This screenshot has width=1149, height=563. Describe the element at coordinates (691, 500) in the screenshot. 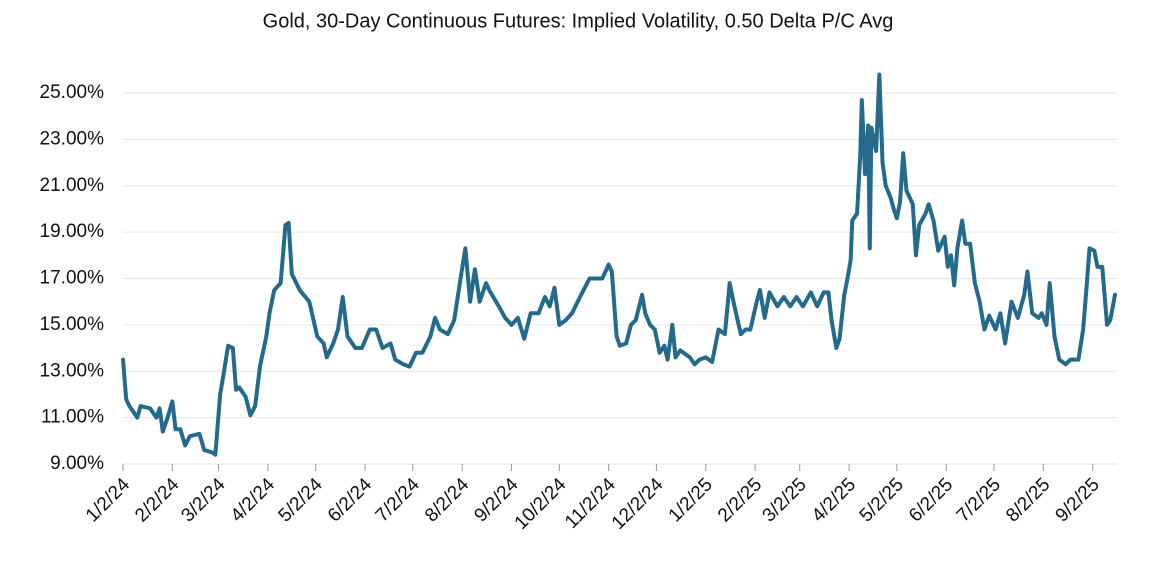

I see `x-tick-label: 1/2/25` at that location.